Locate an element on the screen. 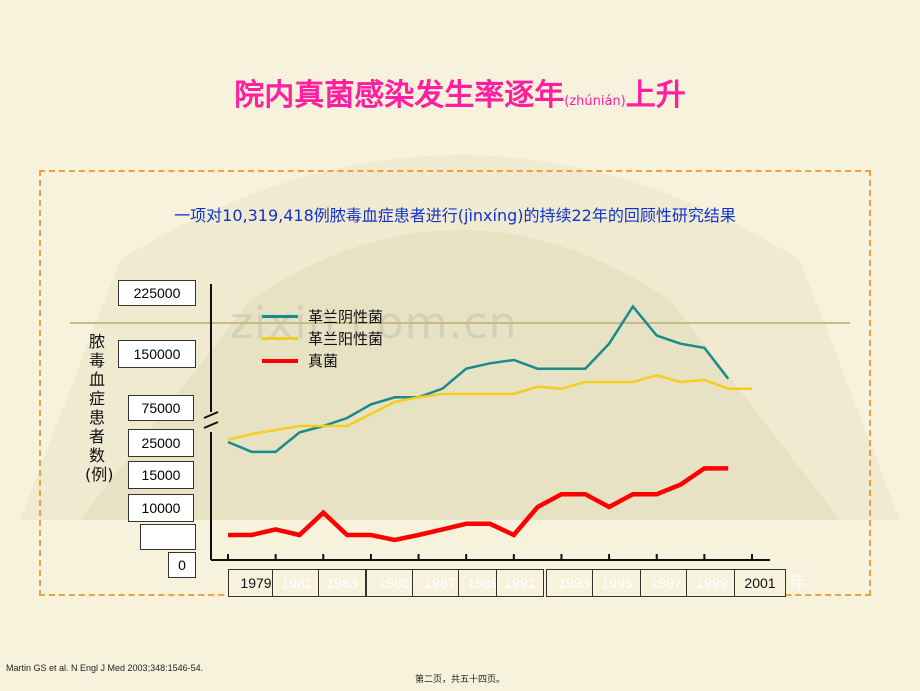  x-tick-label: 1981 is located at coordinates (297, 583).